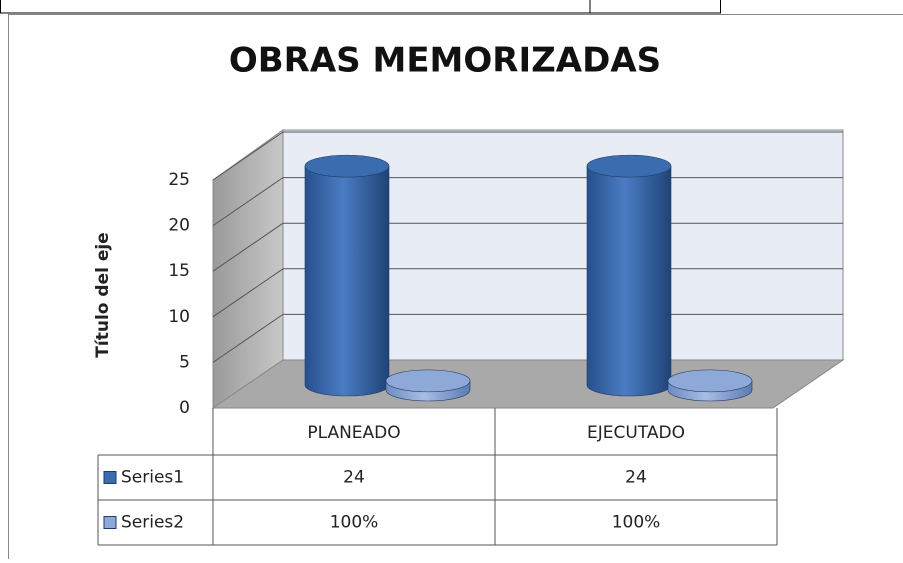 The width and height of the screenshot is (903, 563). What do you see at coordinates (361, 6) in the screenshot?
I see `top-box` at bounding box center [361, 6].